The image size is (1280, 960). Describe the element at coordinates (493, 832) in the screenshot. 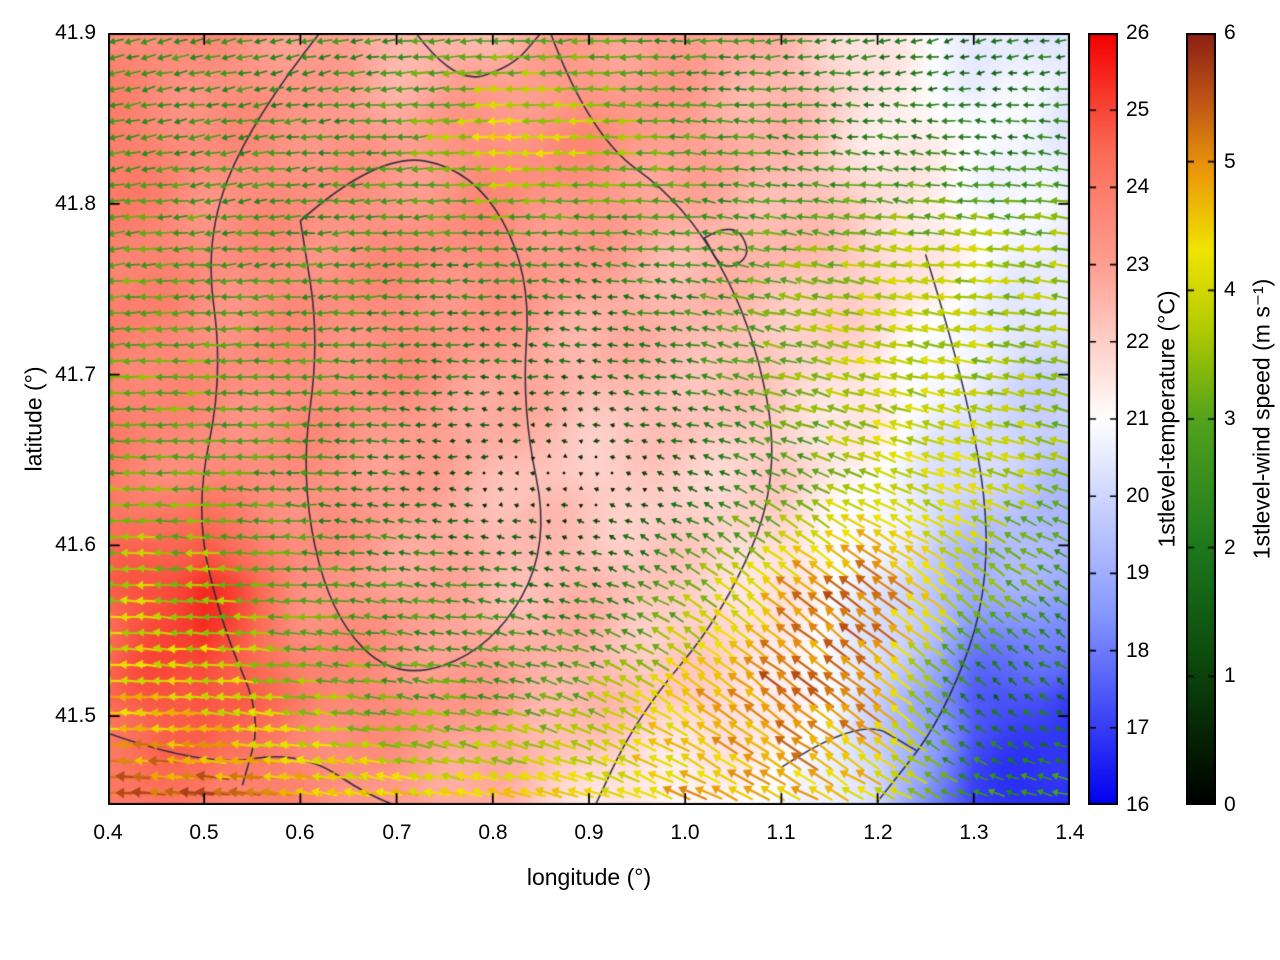

I see `x-axis-tick-label: 0.8` at that location.